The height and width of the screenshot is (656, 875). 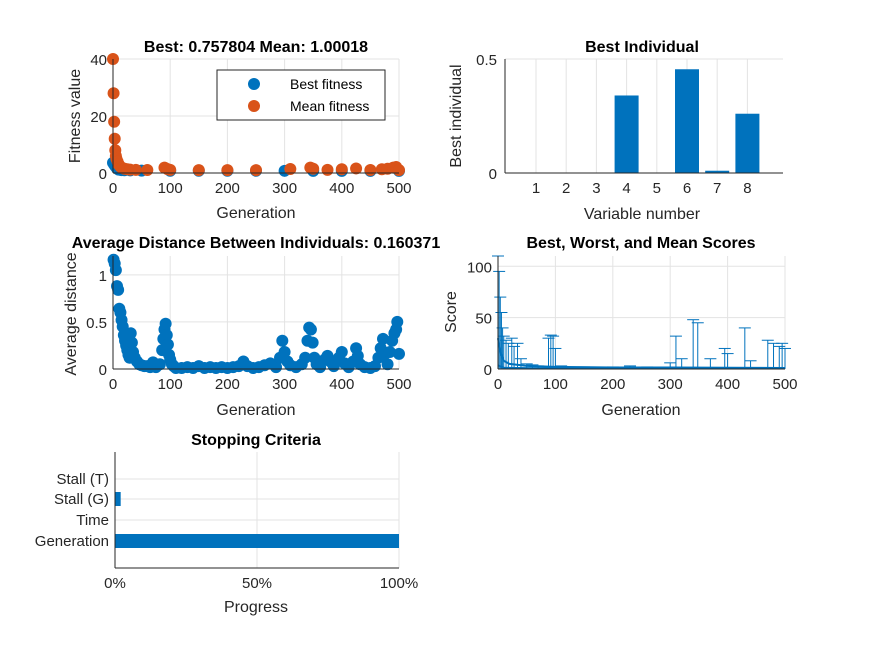 What do you see at coordinates (536, 188) in the screenshot?
I see `x-tick-label: 1` at bounding box center [536, 188].